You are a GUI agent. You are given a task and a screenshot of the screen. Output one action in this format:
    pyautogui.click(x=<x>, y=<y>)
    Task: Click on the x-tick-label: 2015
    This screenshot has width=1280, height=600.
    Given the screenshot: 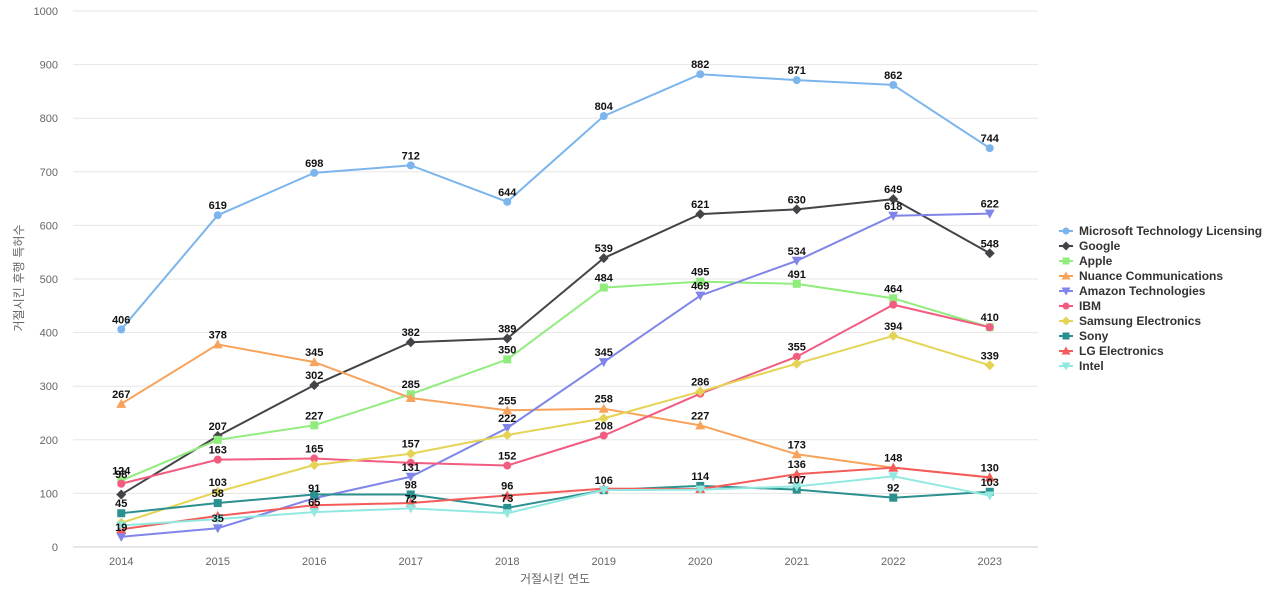 What is the action you would take?
    pyautogui.click(x=218, y=562)
    